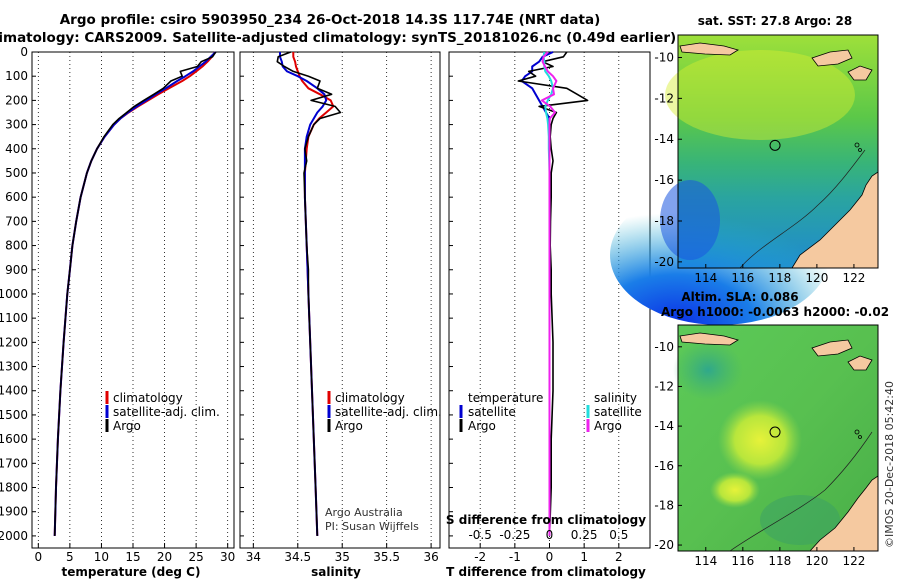 Image resolution: width=900 pixels, height=580 pixels. I want to click on sla-map-title-2: Argo h1000: -0.0063 h2000: -0.02, so click(775, 312).